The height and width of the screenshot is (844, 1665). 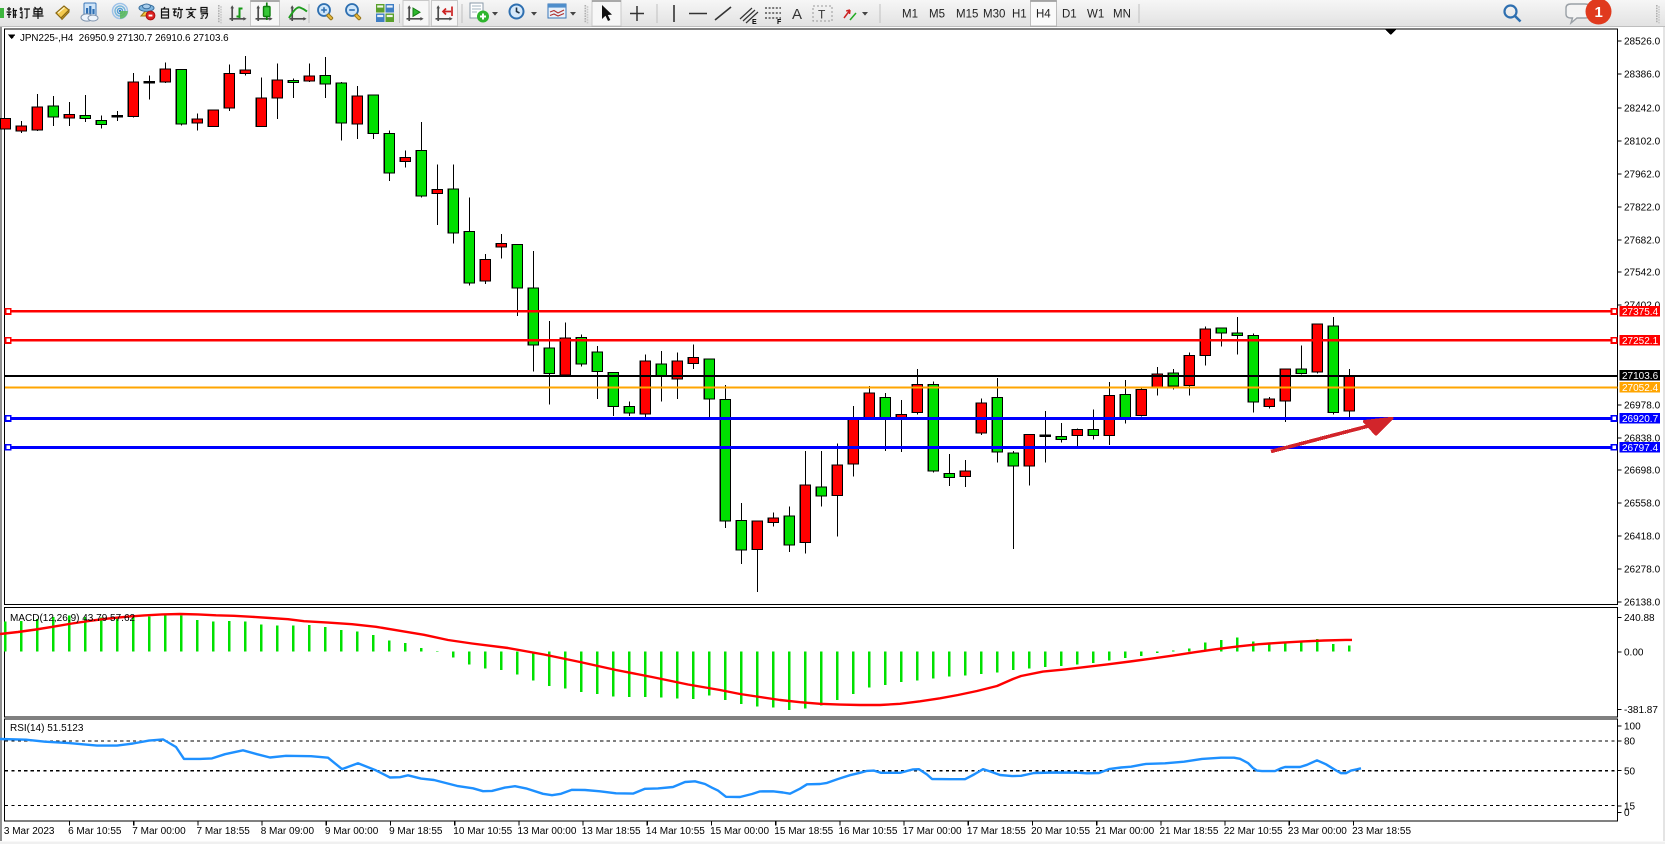 I want to click on svg-text: M30, so click(x=994, y=15).